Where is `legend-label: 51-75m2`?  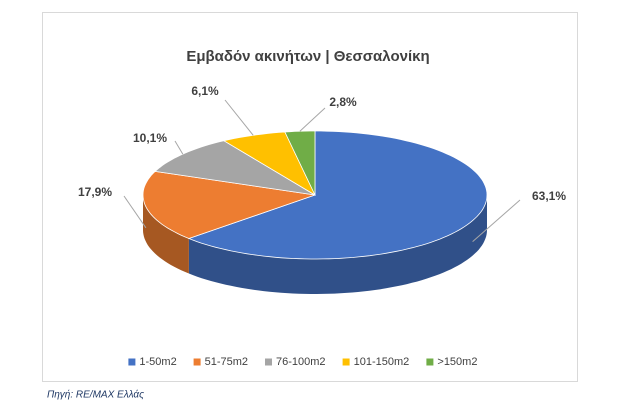 legend-label: 51-75m2 is located at coordinates (226, 362).